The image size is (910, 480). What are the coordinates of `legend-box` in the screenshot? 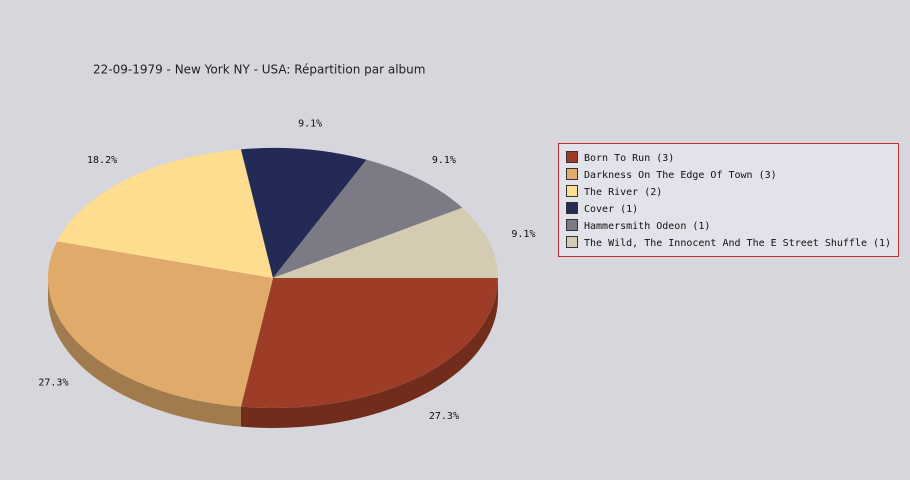 It's located at (728, 200).